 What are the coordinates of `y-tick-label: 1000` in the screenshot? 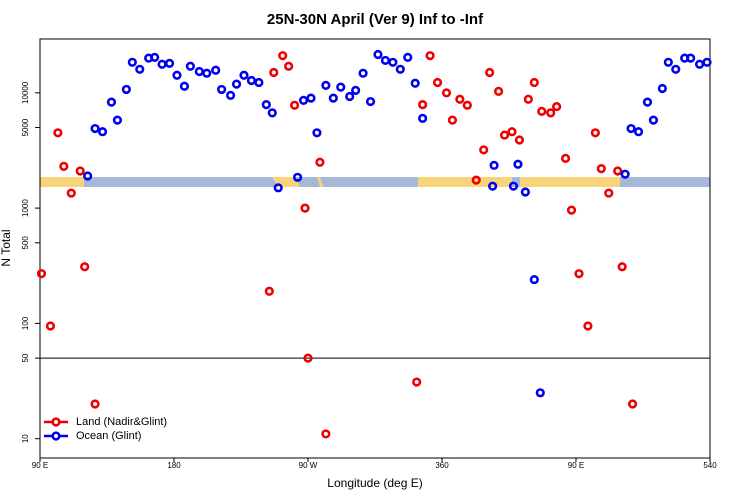 It's located at (25, 208).